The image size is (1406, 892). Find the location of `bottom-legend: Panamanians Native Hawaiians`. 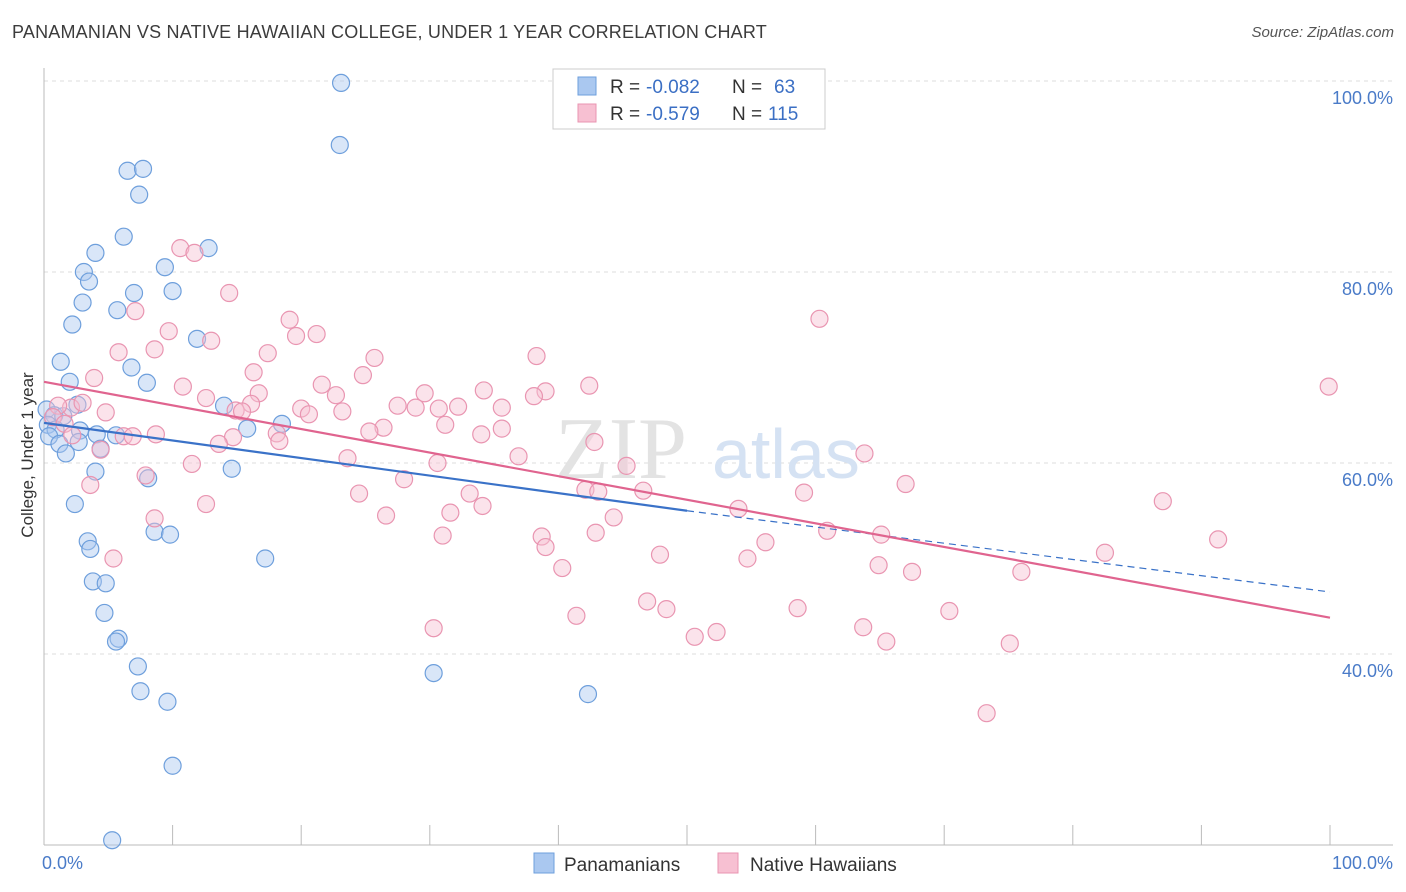

bottom-legend: Panamanians Native Hawaiians is located at coordinates (715, 864).